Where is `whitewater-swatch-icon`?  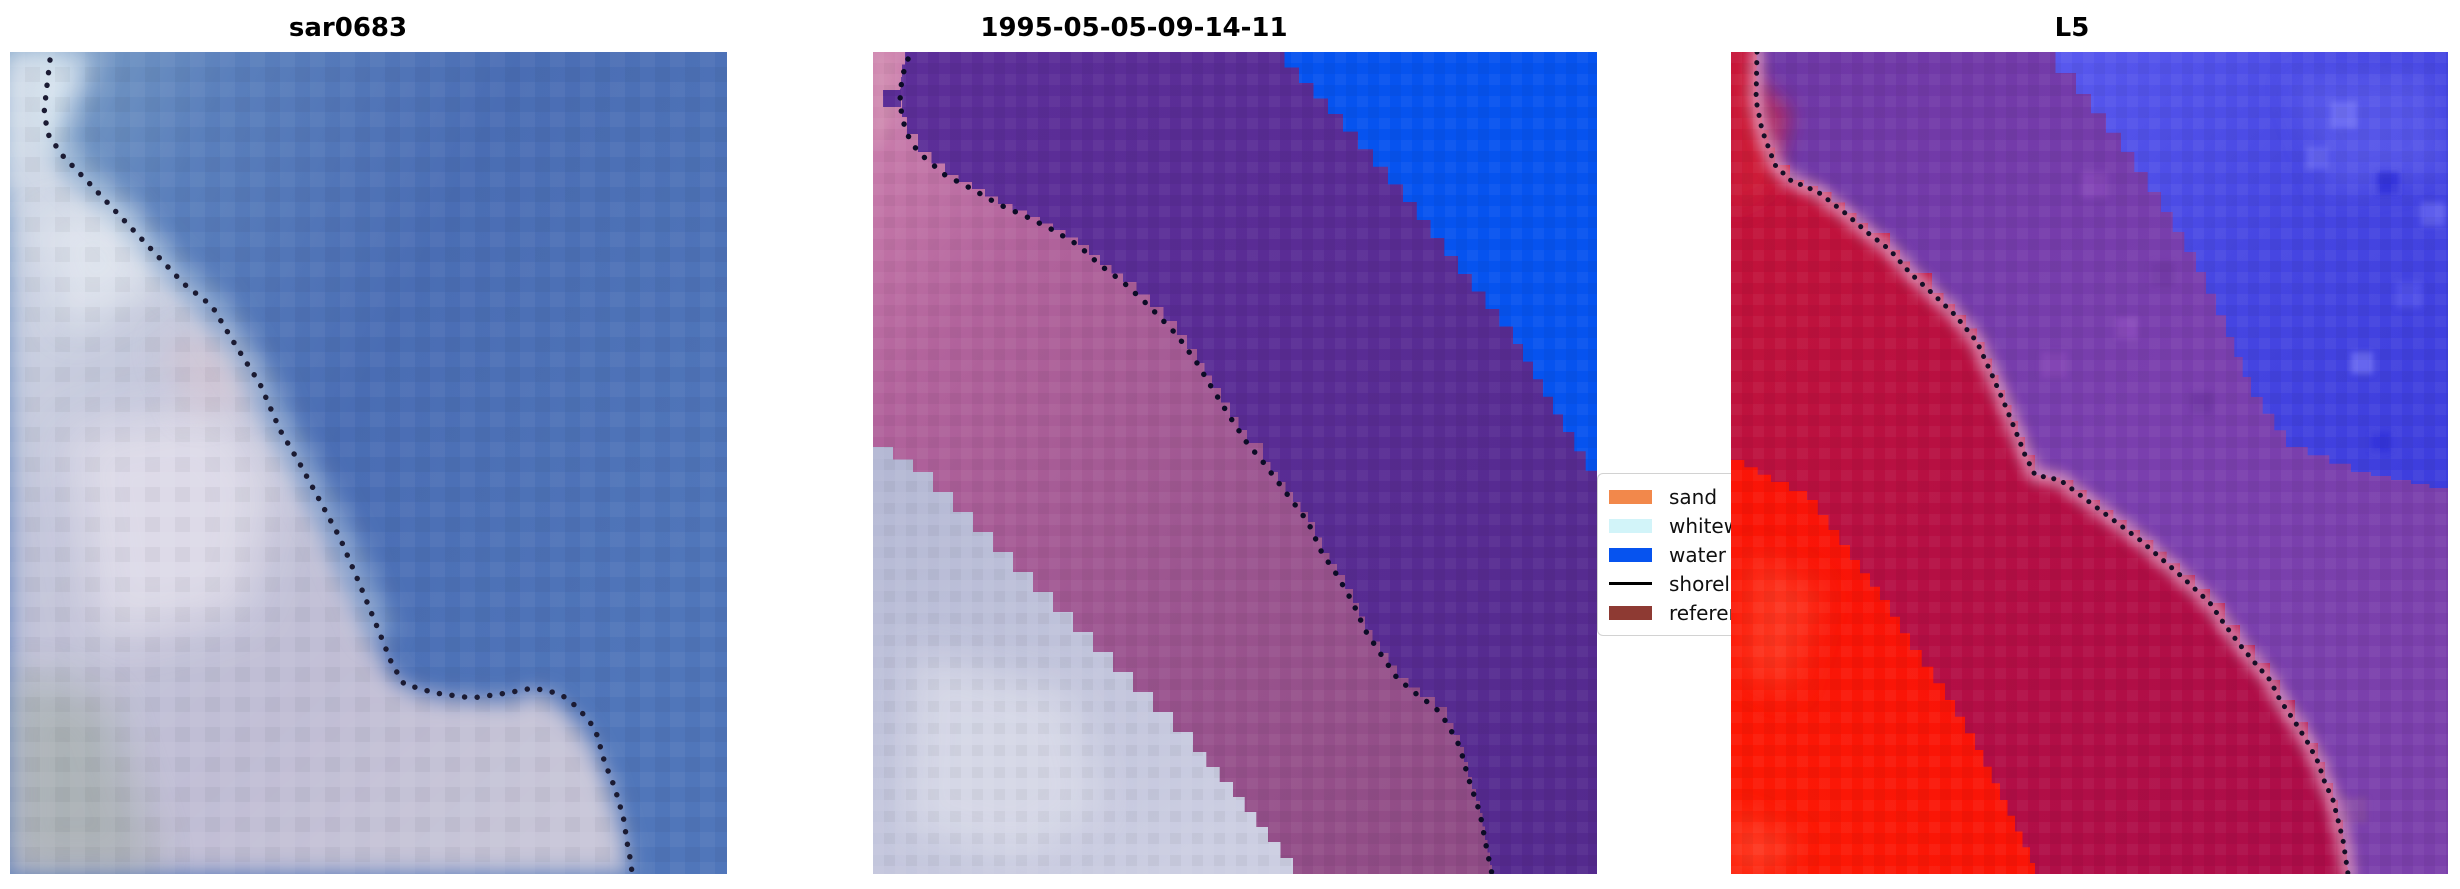 whitewater-swatch-icon is located at coordinates (1630, 525).